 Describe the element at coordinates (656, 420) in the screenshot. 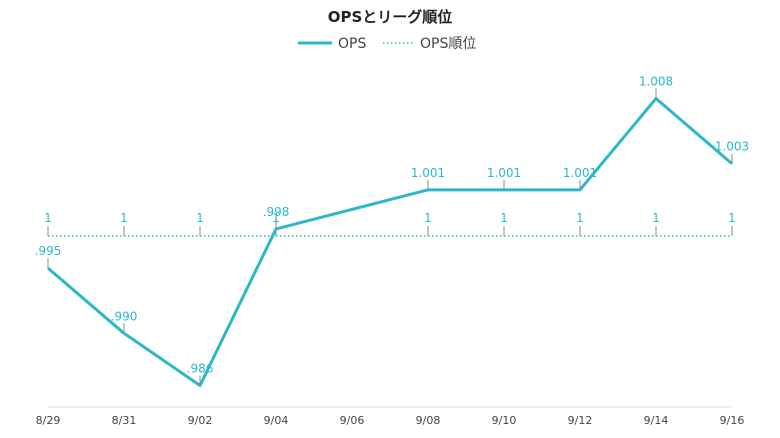

I see `x-tick-label: 9/14` at that location.